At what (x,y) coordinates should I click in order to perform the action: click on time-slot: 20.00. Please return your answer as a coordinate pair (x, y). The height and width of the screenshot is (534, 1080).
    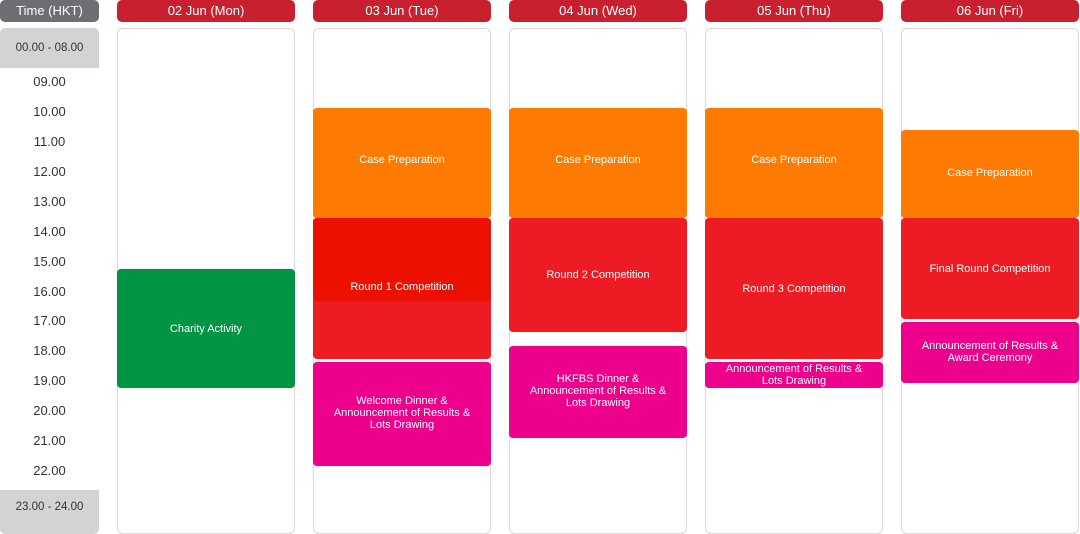
    Looking at the image, I should click on (49, 410).